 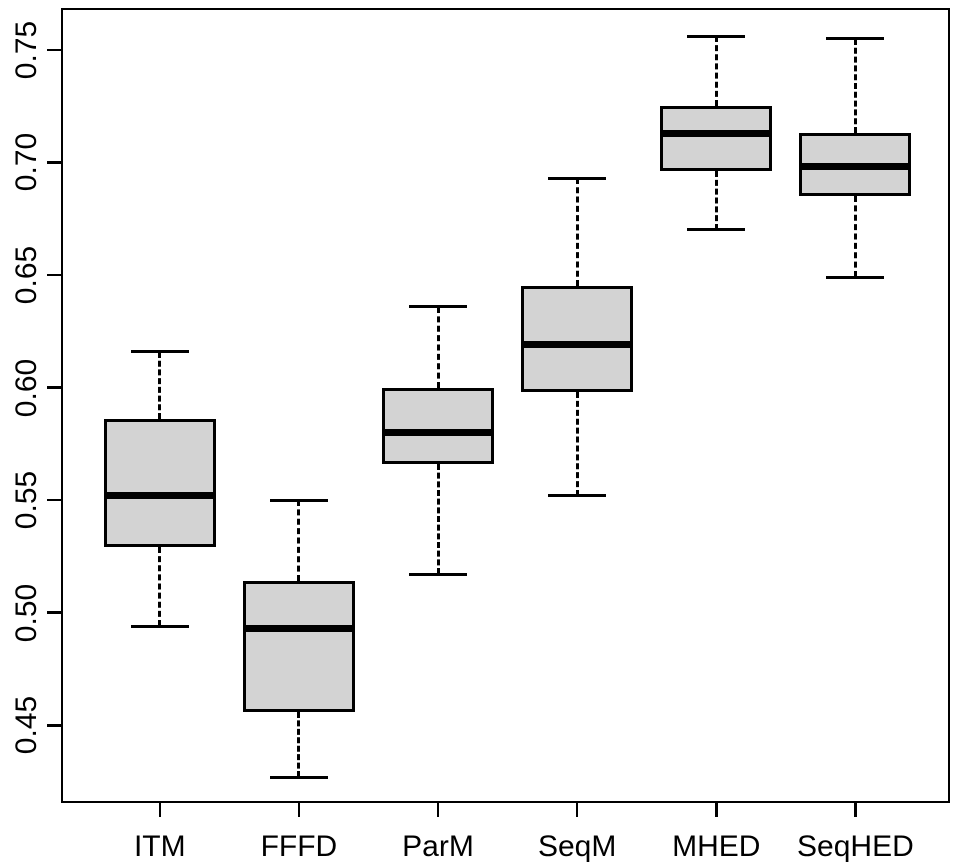 I want to click on lower-whisker-SeqM, so click(x=577, y=444).